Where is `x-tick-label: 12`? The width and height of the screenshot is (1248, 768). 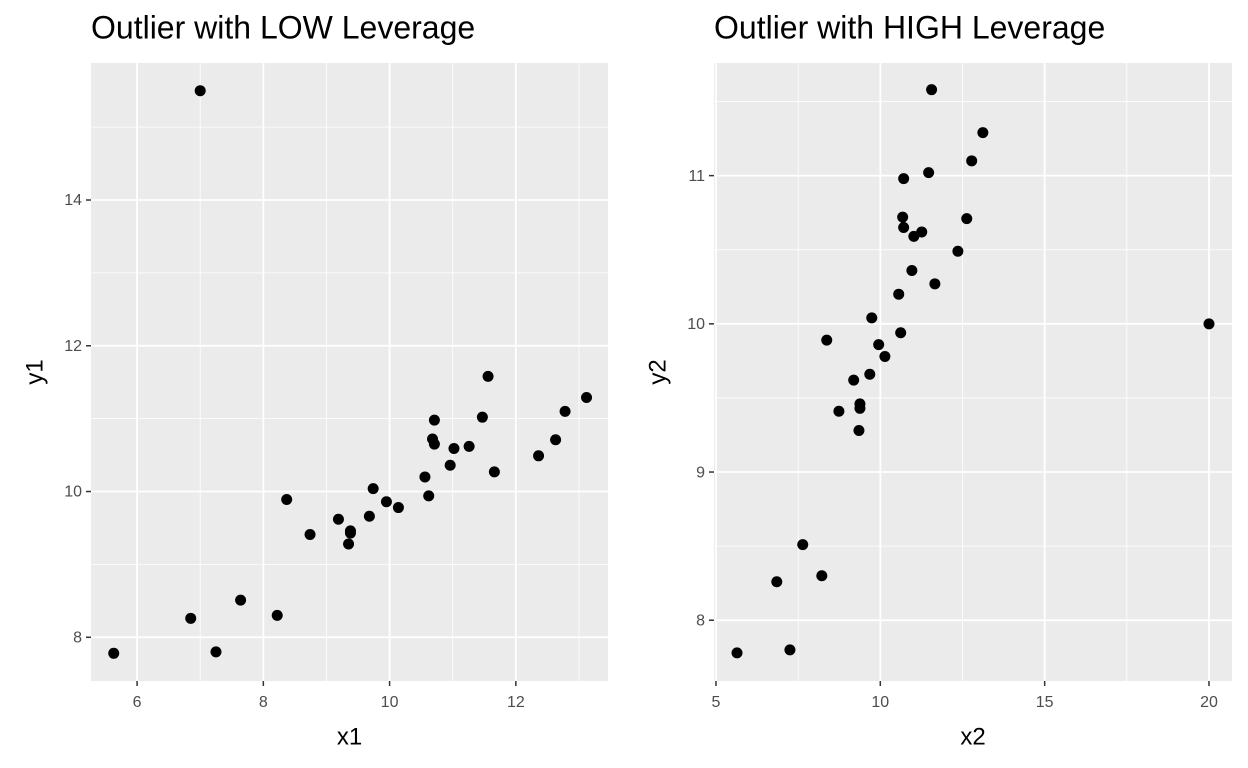 x-tick-label: 12 is located at coordinates (516, 702).